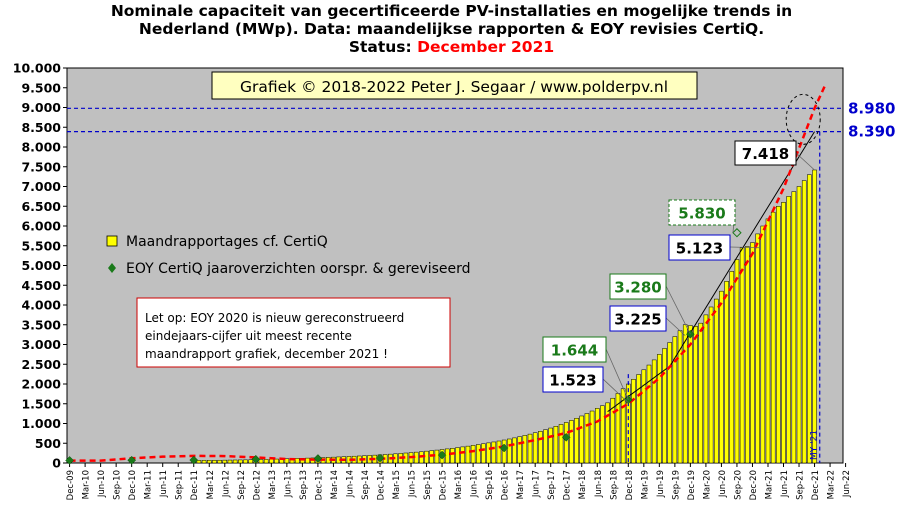  I want to click on y-tick-label: 5.500, so click(41, 245).